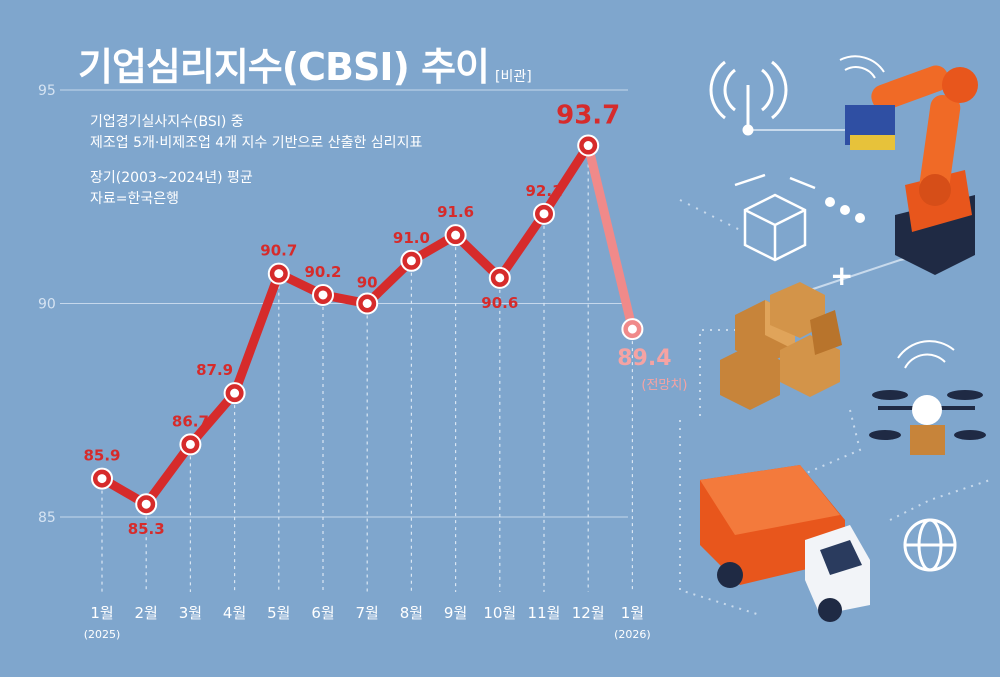  What do you see at coordinates (632, 634) in the screenshot?
I see `x-tick-sublabel: (2026)` at bounding box center [632, 634].